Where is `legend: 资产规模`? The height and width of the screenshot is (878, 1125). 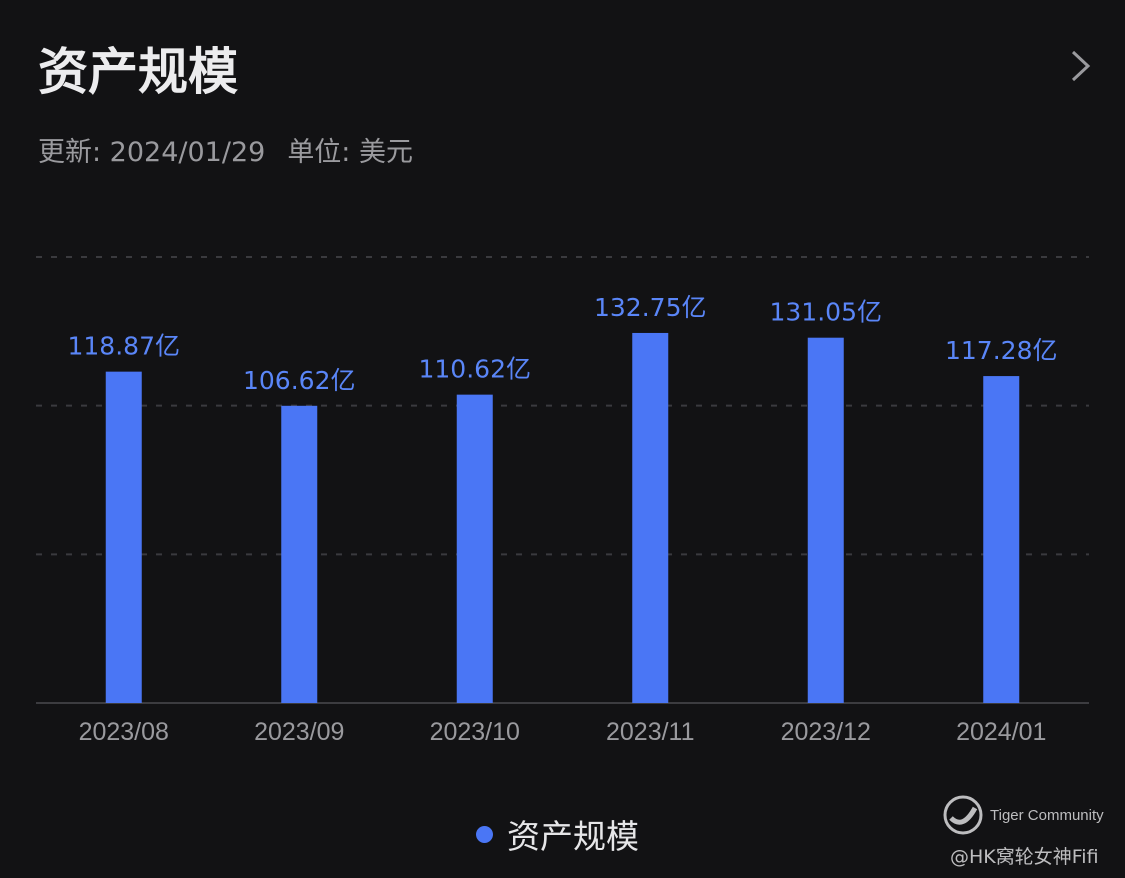 legend: 资产规模 is located at coordinates (557, 834).